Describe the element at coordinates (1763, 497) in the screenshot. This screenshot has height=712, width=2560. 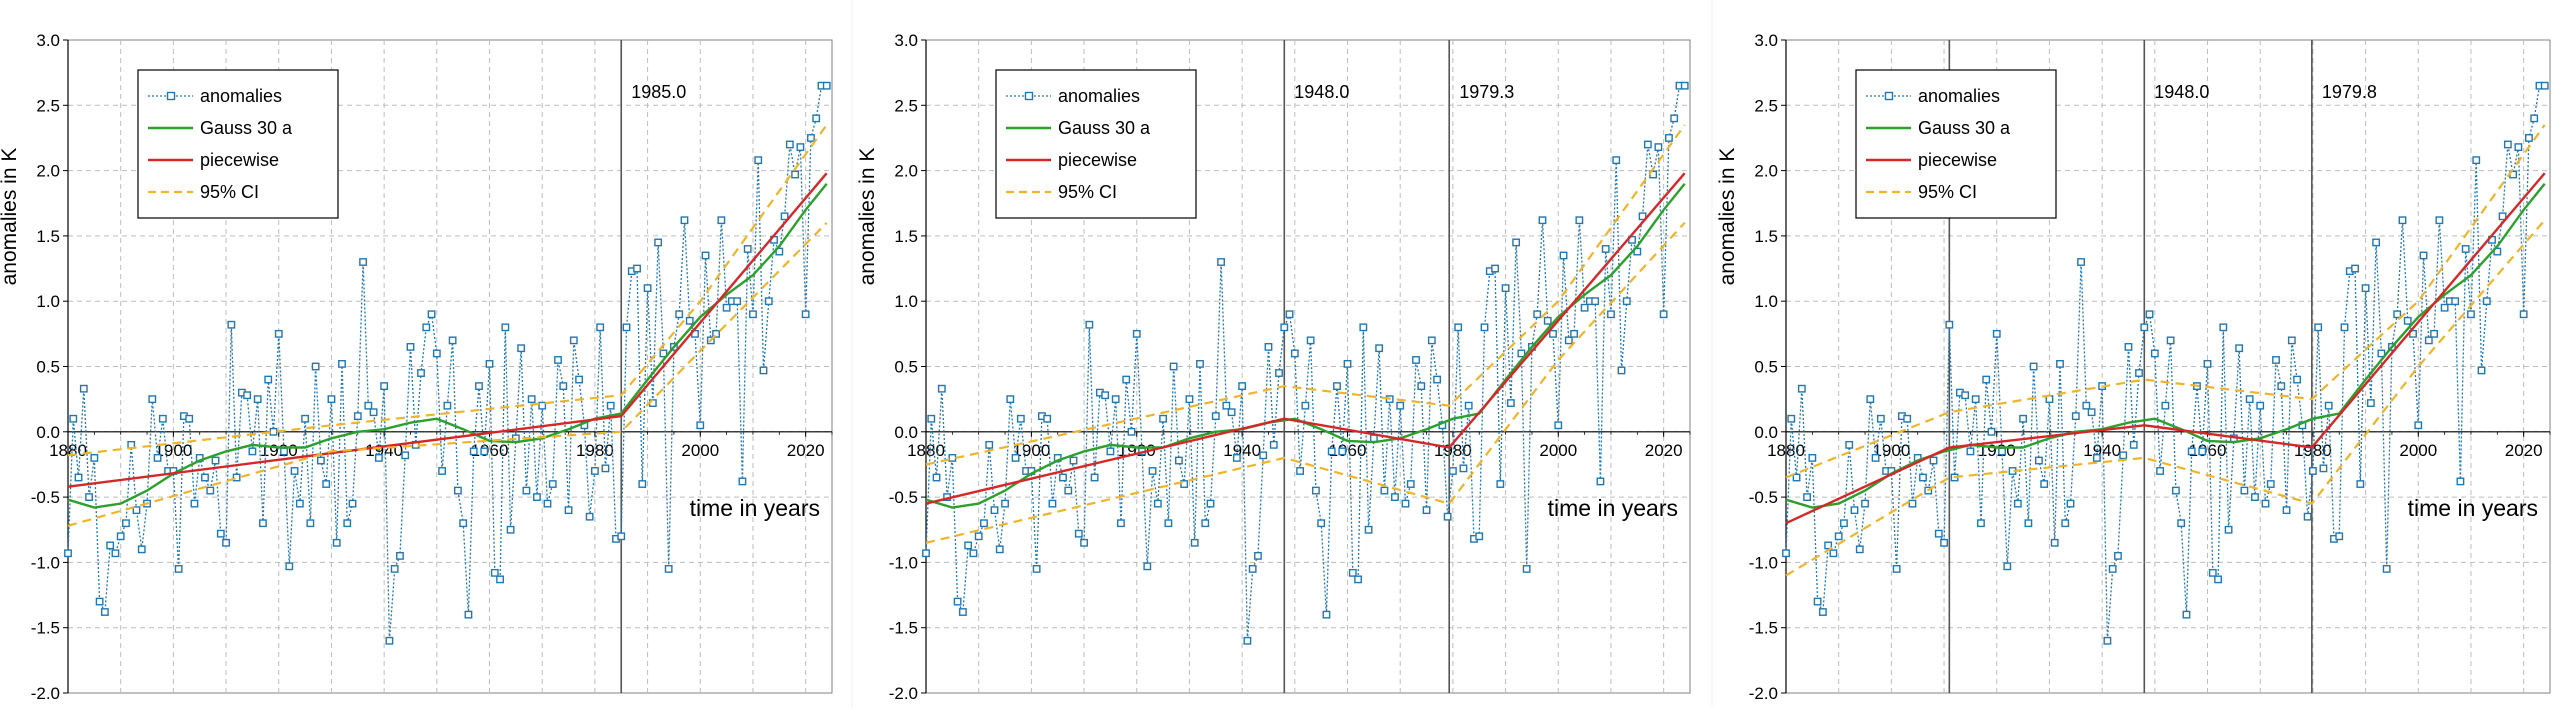
I see `y-tick-label: -0.5` at that location.